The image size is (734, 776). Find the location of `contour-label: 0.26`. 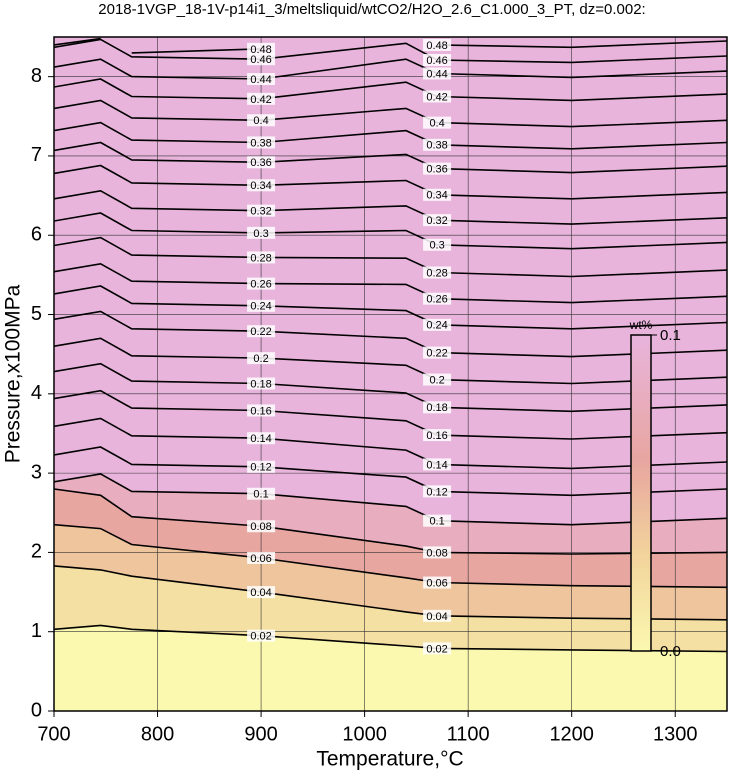

contour-label: 0.26 is located at coordinates (436, 300).